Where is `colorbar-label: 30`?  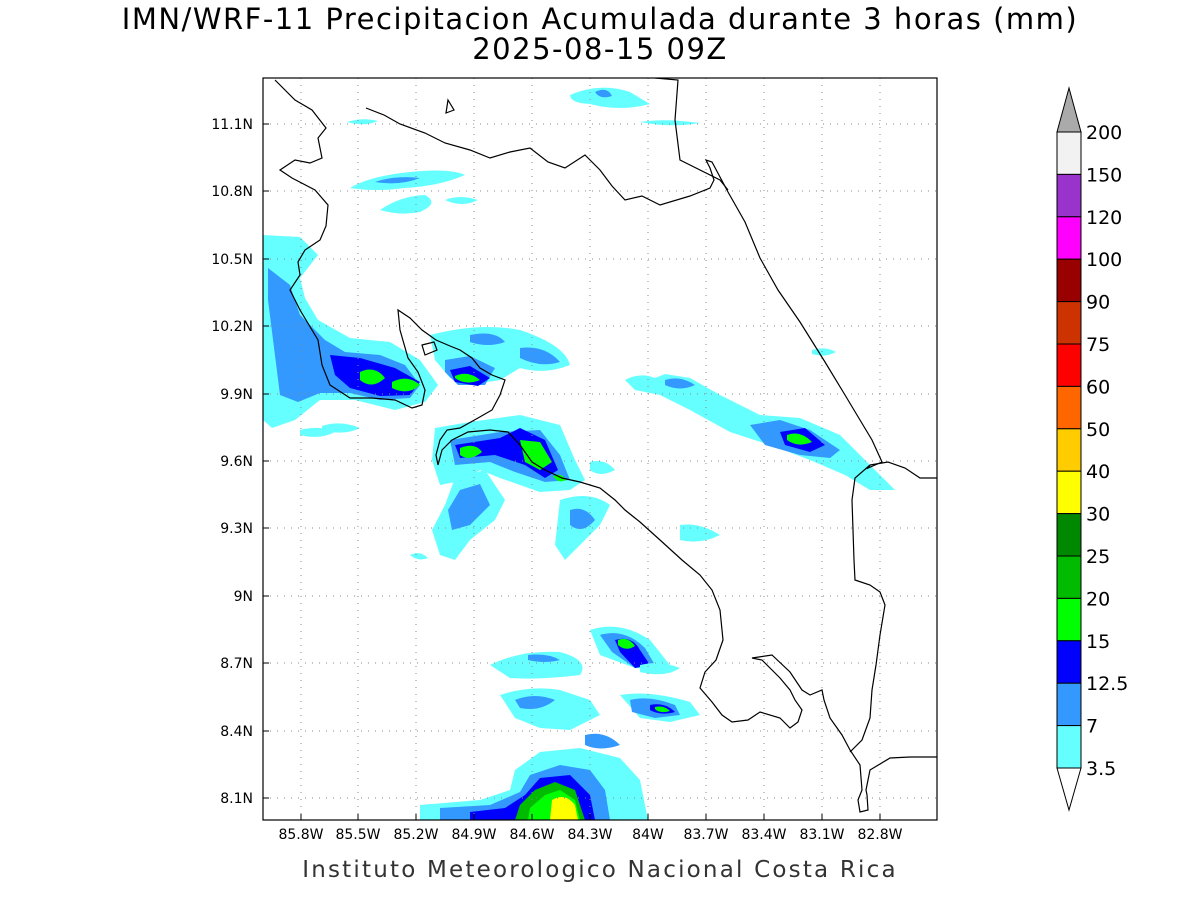 colorbar-label: 30 is located at coordinates (1098, 515).